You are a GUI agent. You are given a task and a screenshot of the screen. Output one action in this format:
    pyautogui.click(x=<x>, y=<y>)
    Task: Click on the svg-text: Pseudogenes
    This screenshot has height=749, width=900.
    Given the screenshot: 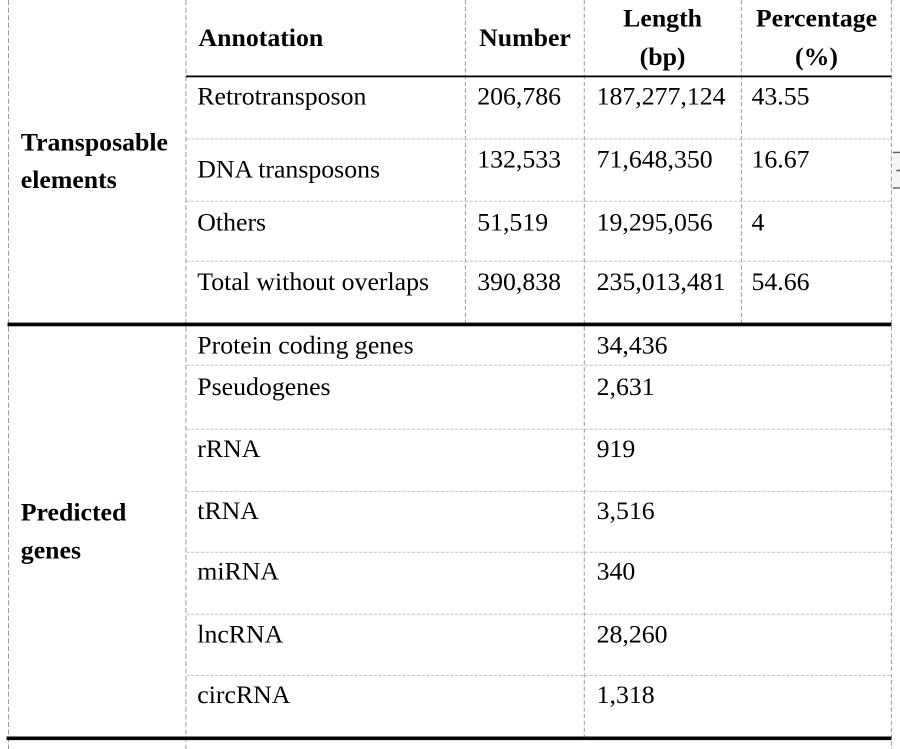 What is the action you would take?
    pyautogui.click(x=263, y=386)
    